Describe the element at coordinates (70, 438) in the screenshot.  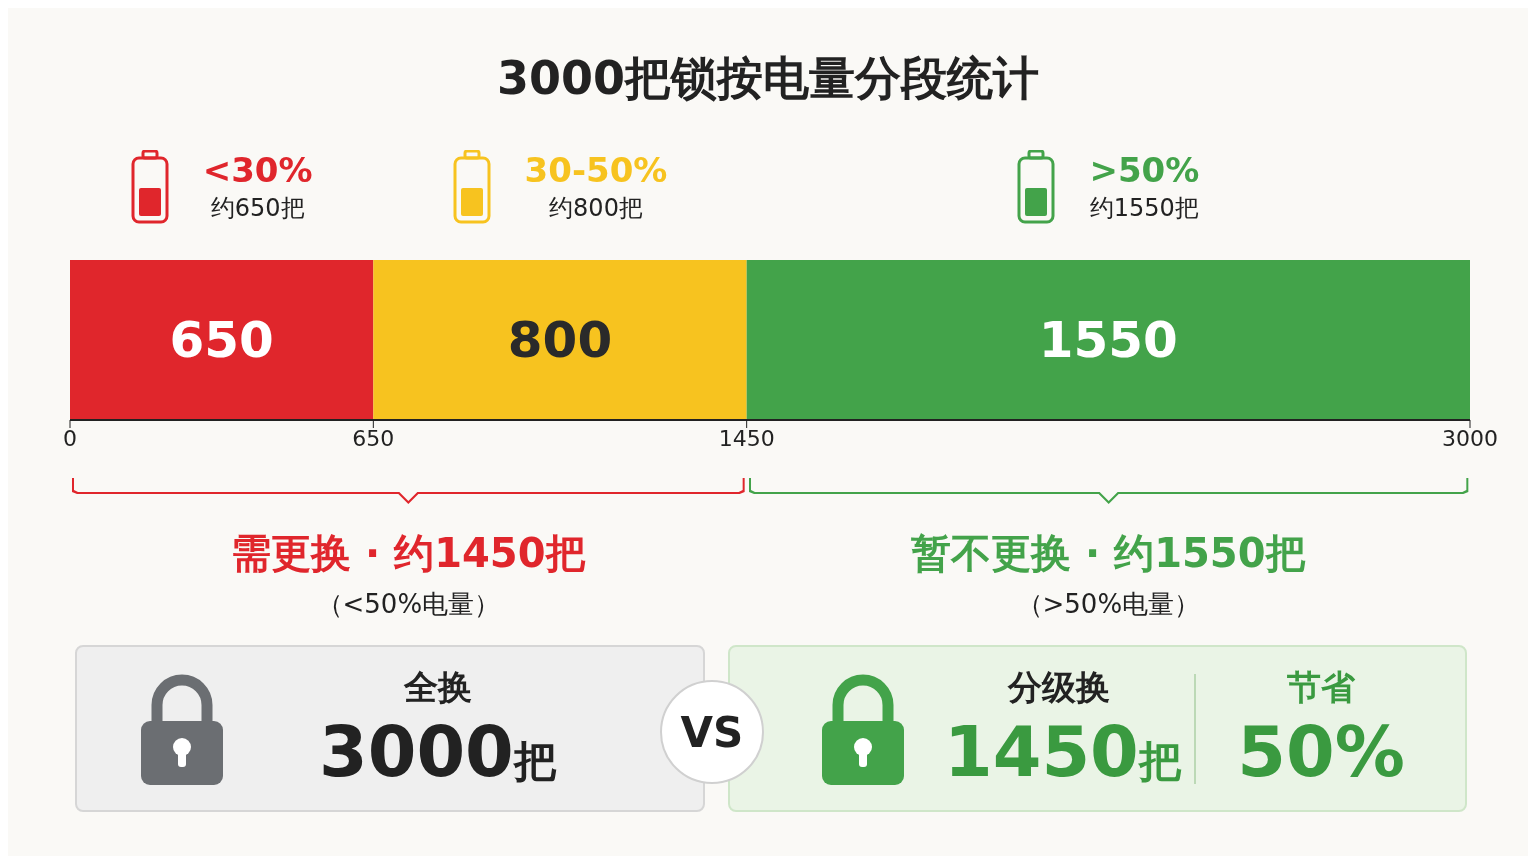
I see `x-tick-label: 0` at that location.